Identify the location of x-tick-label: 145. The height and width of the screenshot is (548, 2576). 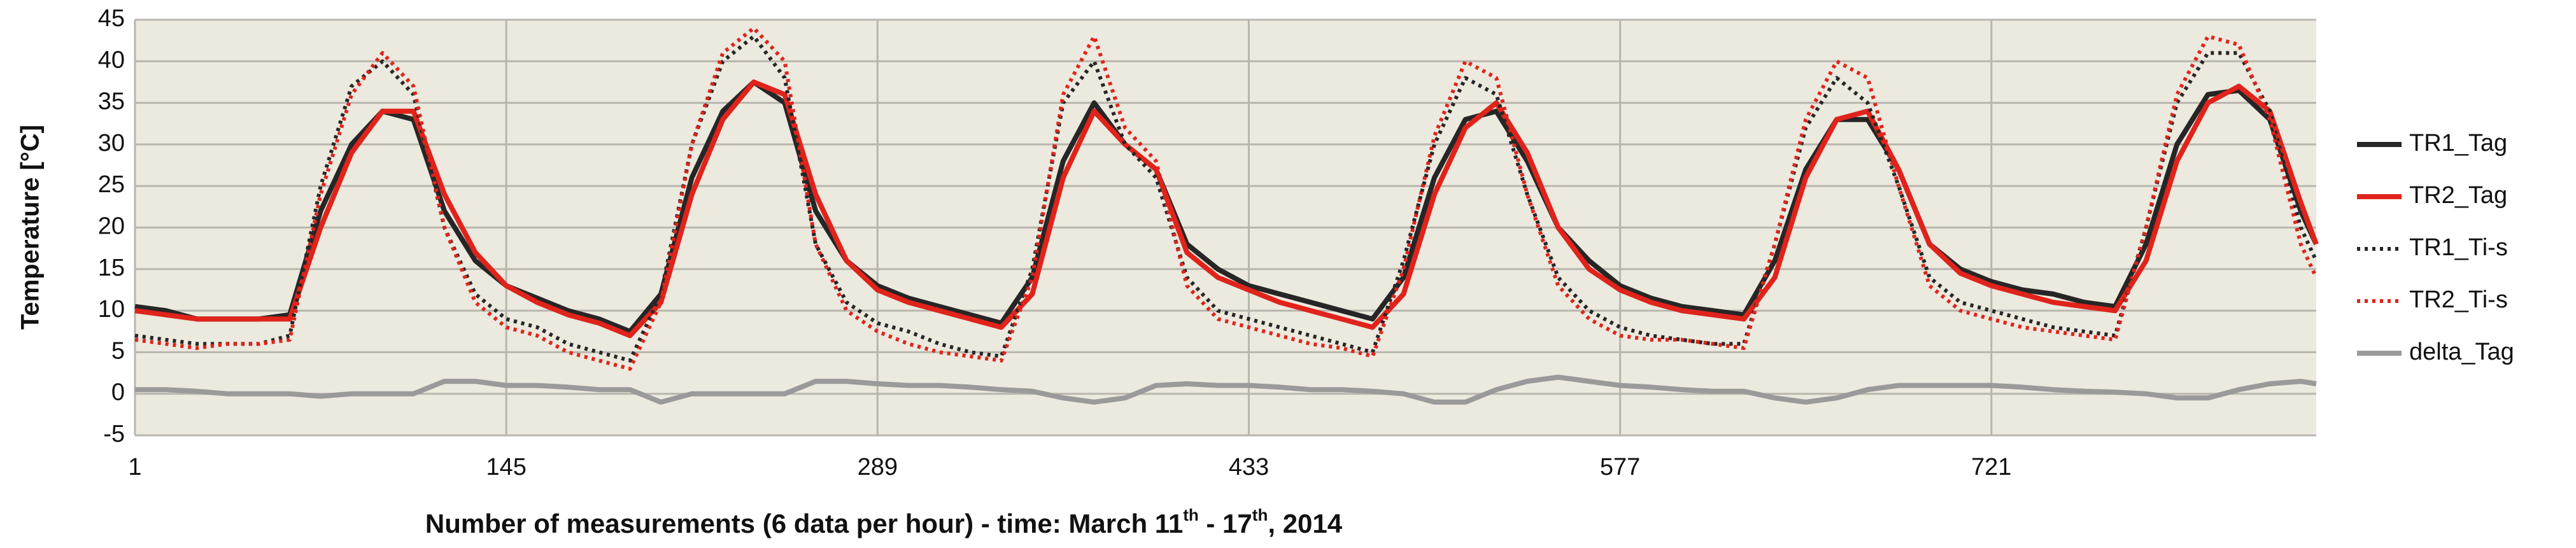
(506, 467).